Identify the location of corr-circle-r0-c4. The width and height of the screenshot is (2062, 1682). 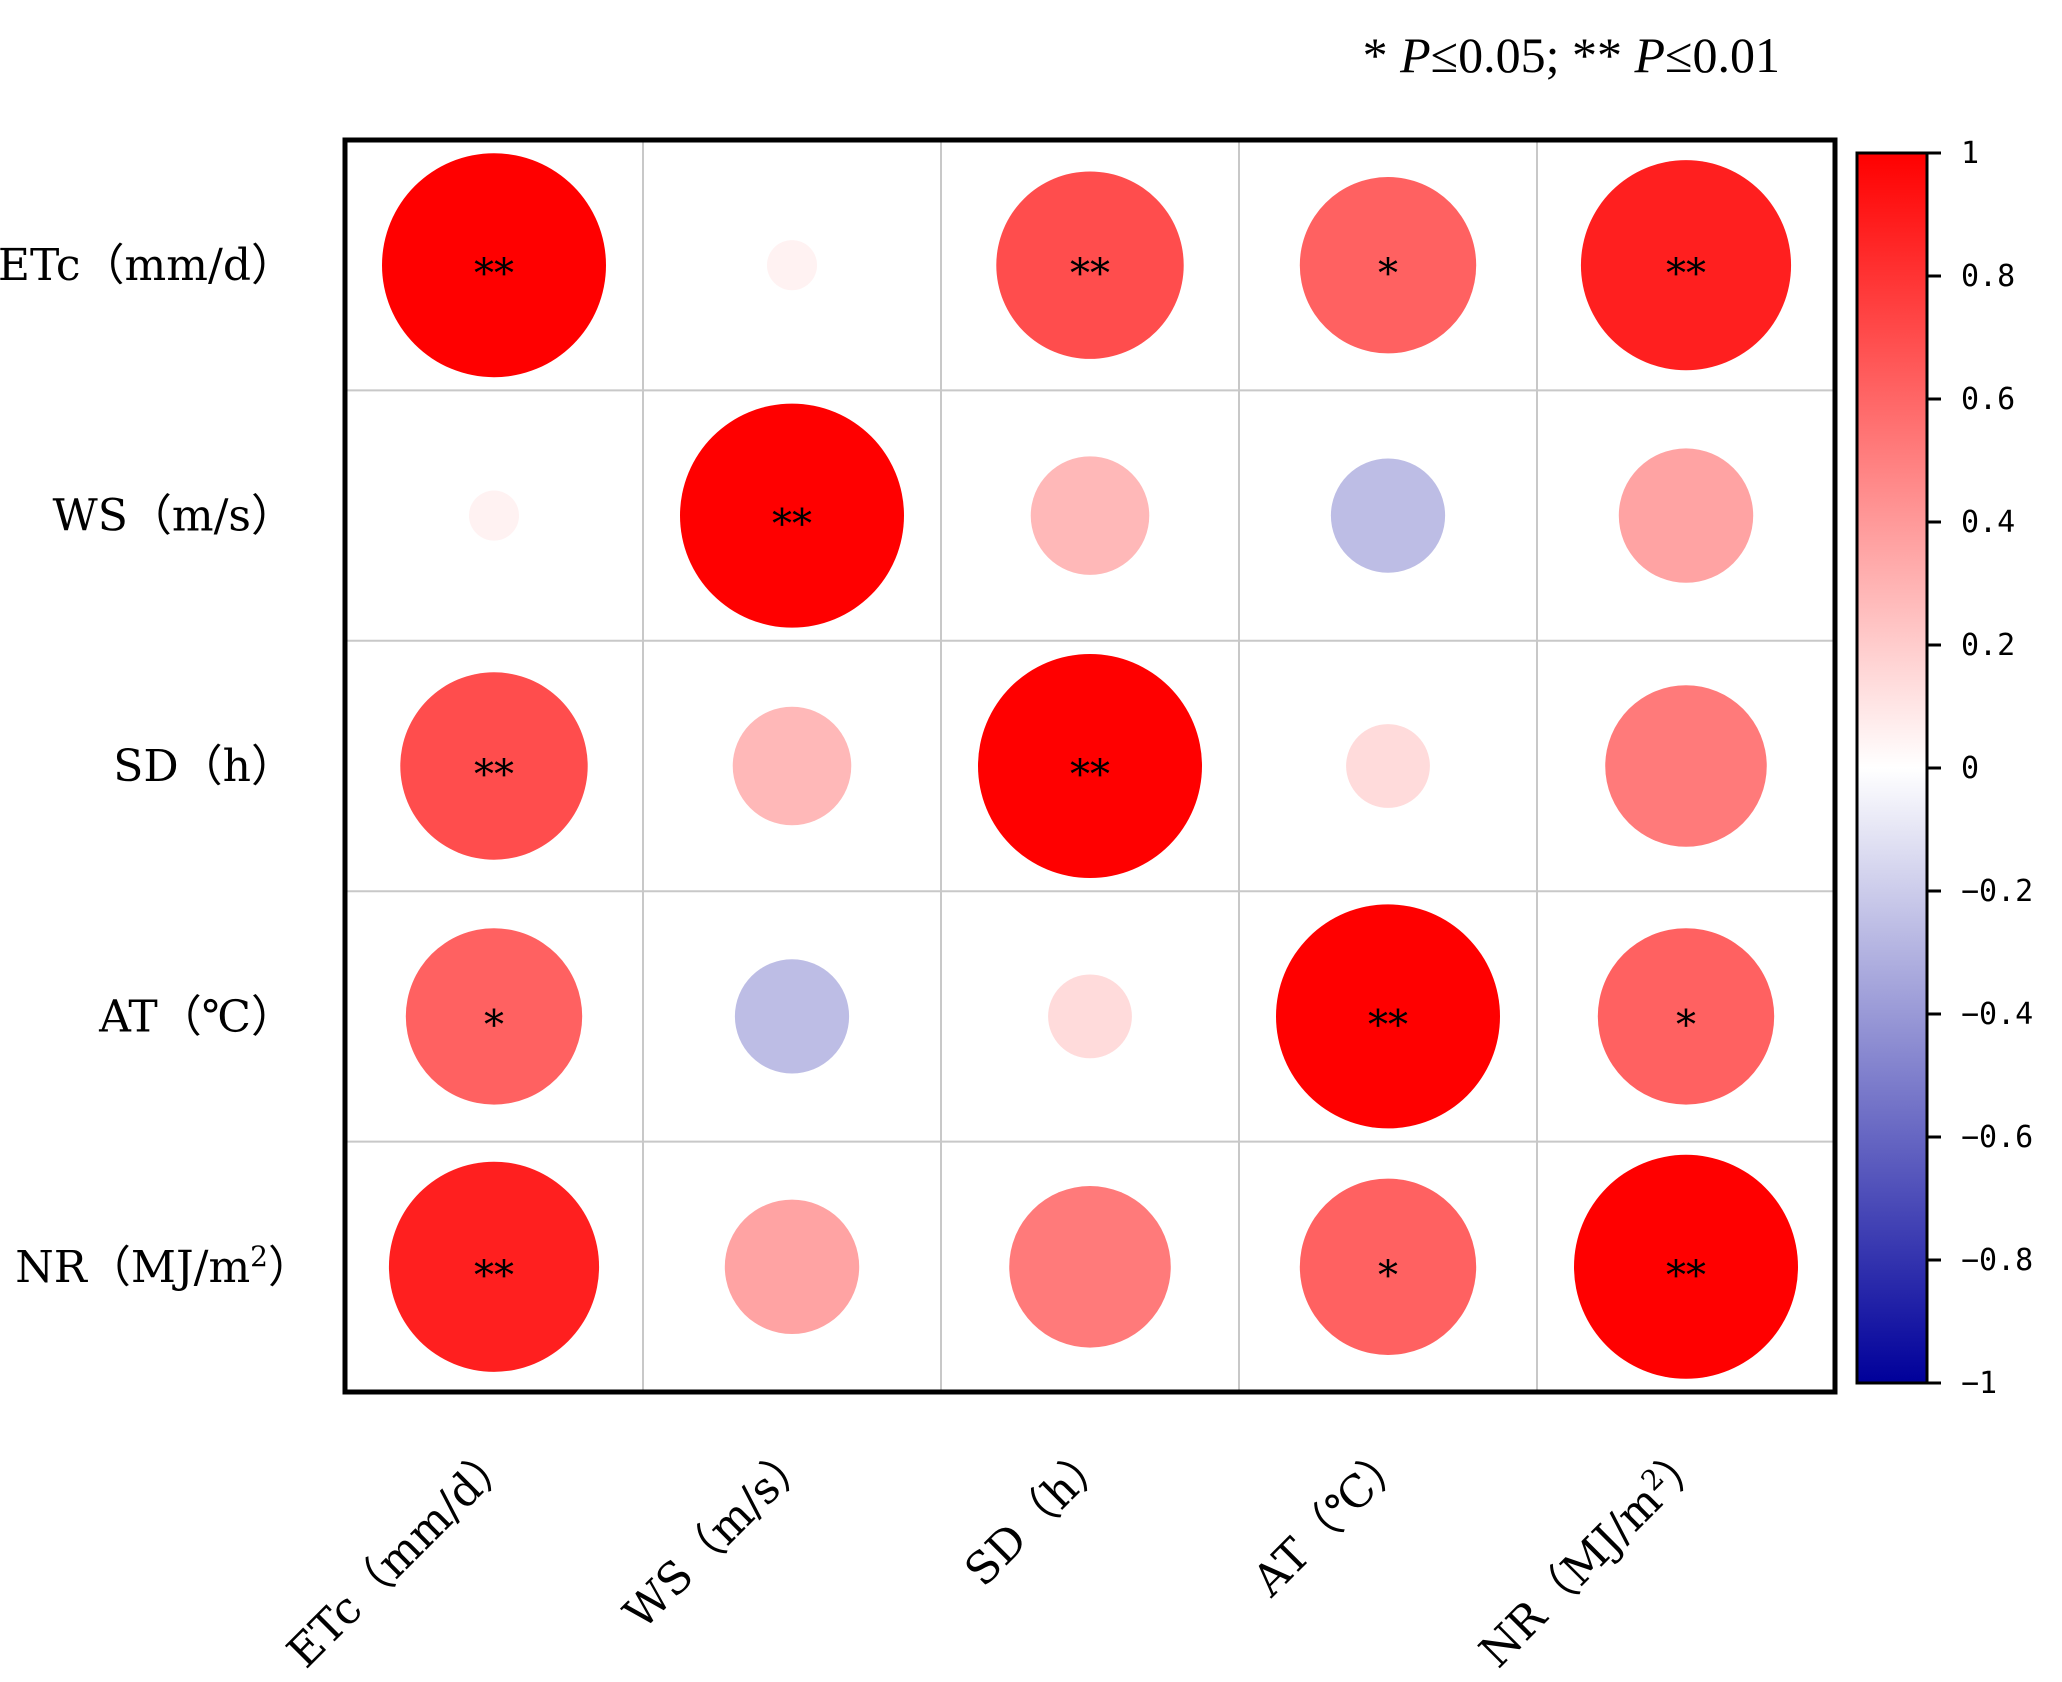
(1686, 265).